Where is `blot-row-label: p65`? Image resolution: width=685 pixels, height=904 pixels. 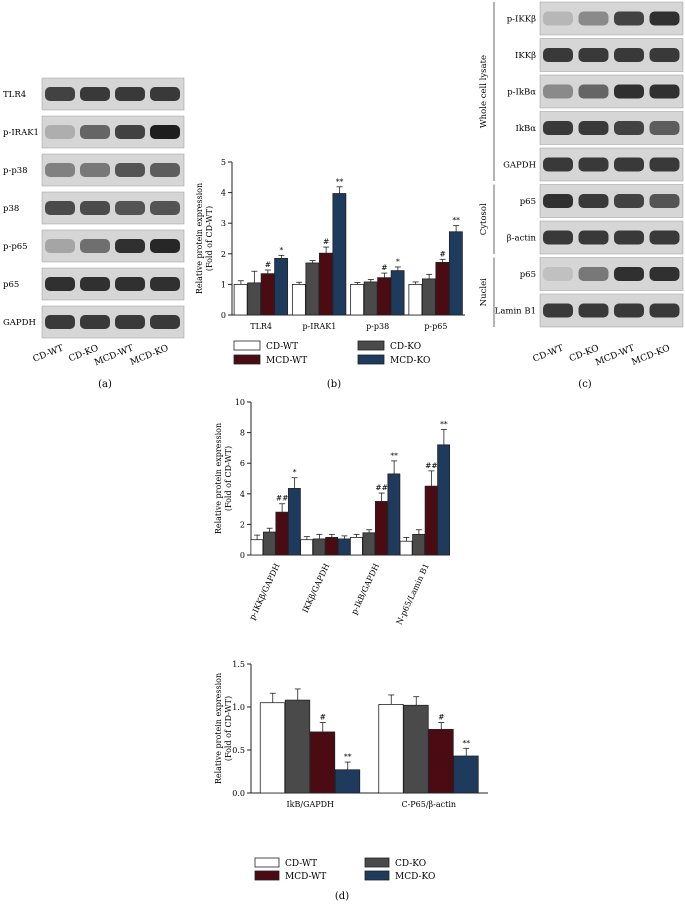 blot-row-label: p65 is located at coordinates (528, 202).